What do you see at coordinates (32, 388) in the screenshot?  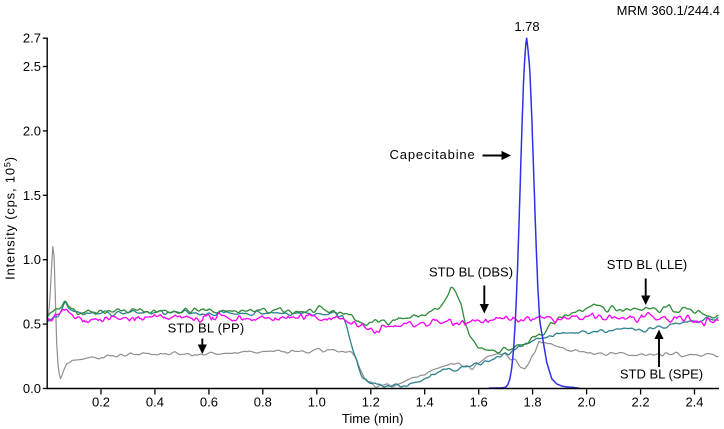 I see `svg-text: 0.0` at bounding box center [32, 388].